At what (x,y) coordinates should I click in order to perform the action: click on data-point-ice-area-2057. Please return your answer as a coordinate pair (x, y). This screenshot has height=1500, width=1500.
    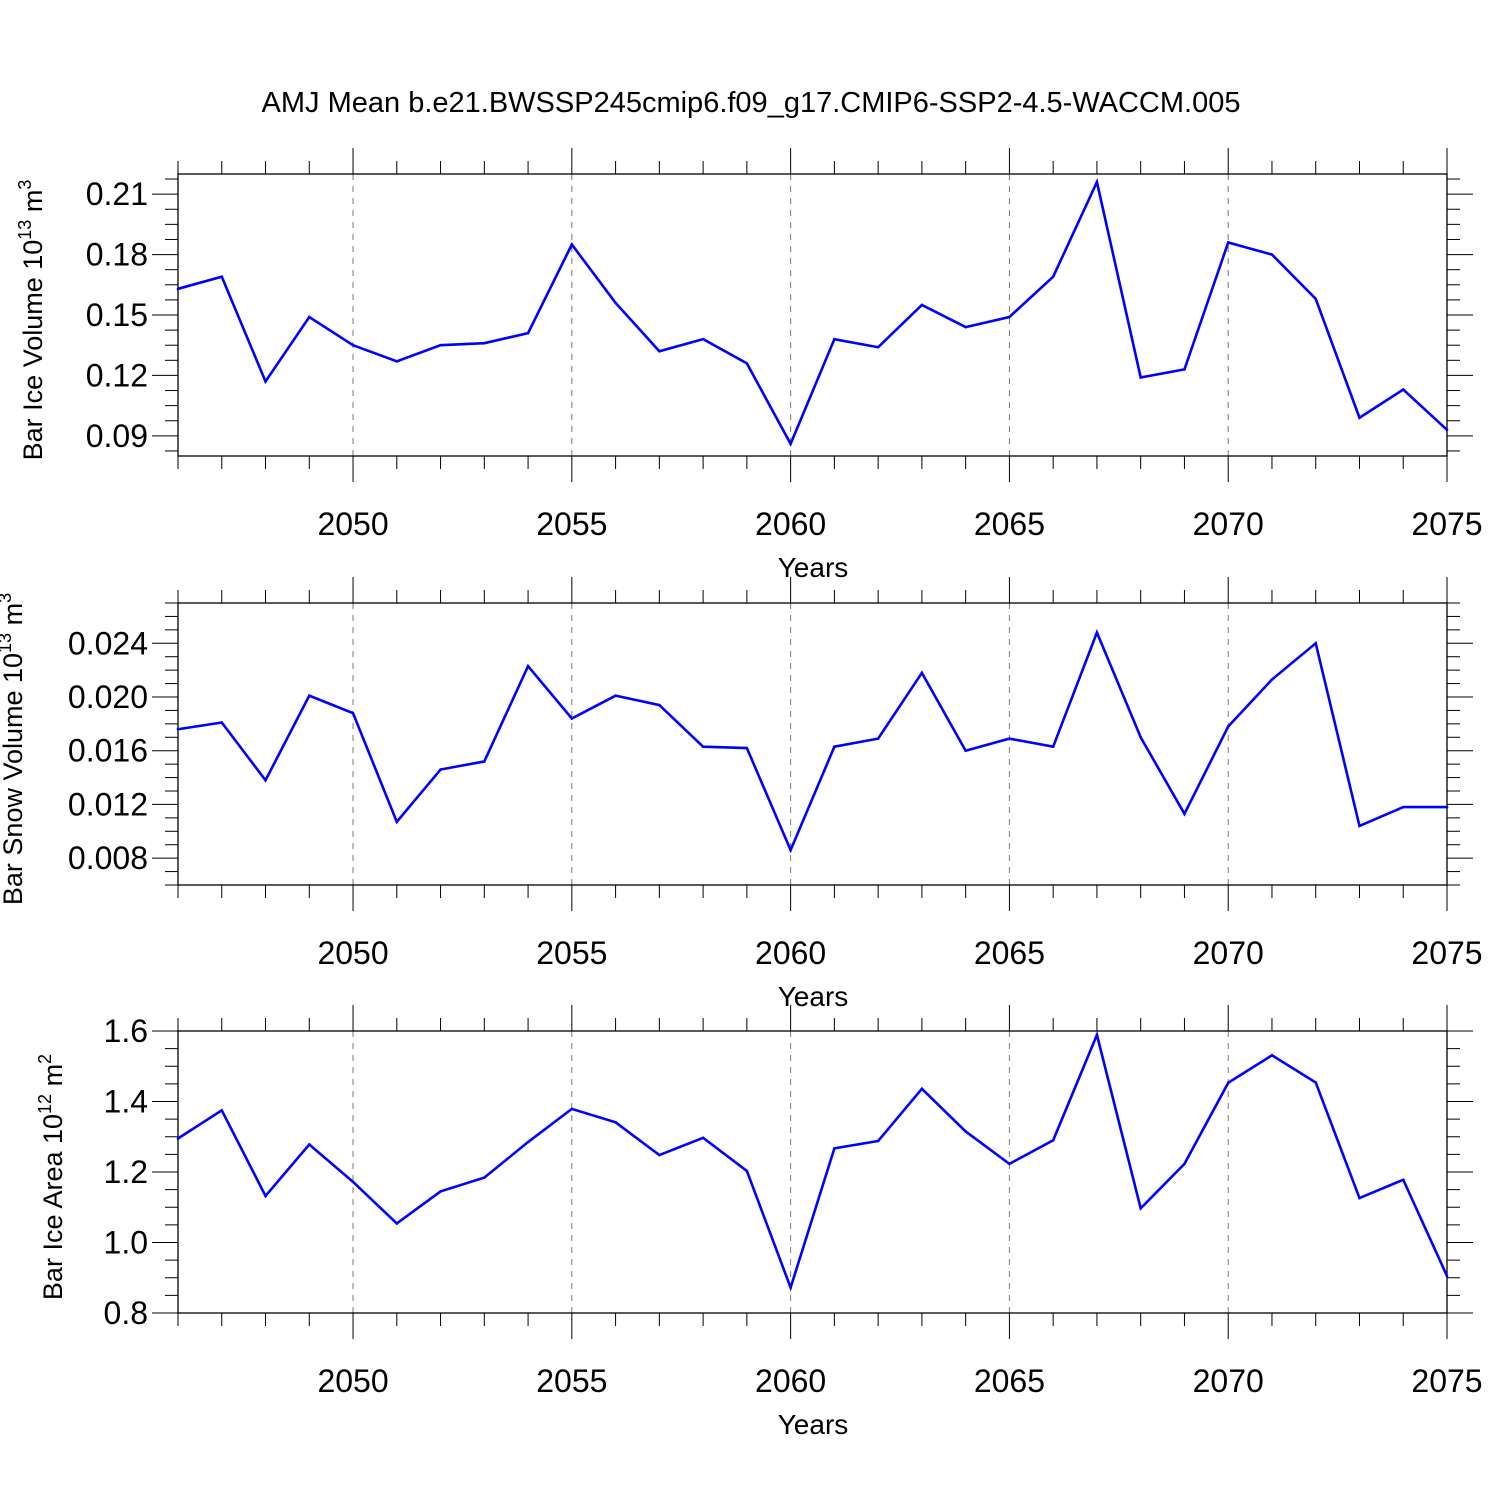
    Looking at the image, I should click on (659, 1155).